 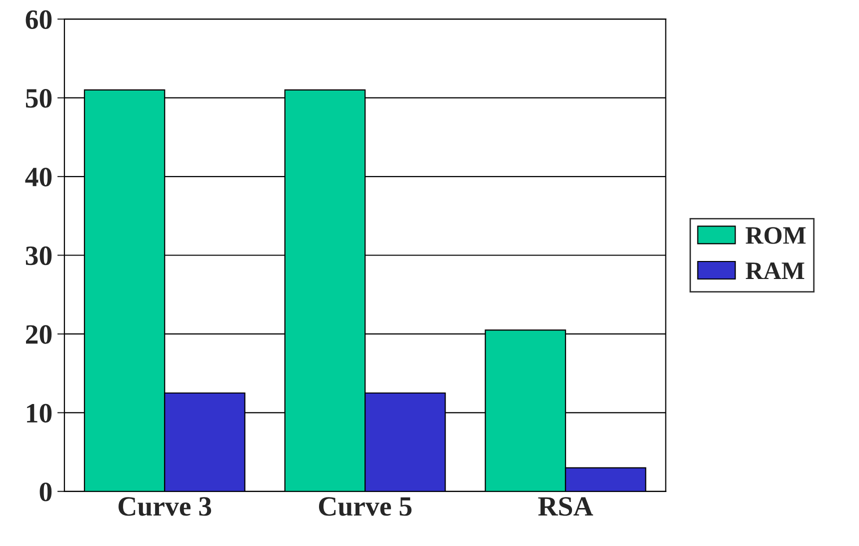 I want to click on x-tick-label: Curve 3, so click(x=165, y=506).